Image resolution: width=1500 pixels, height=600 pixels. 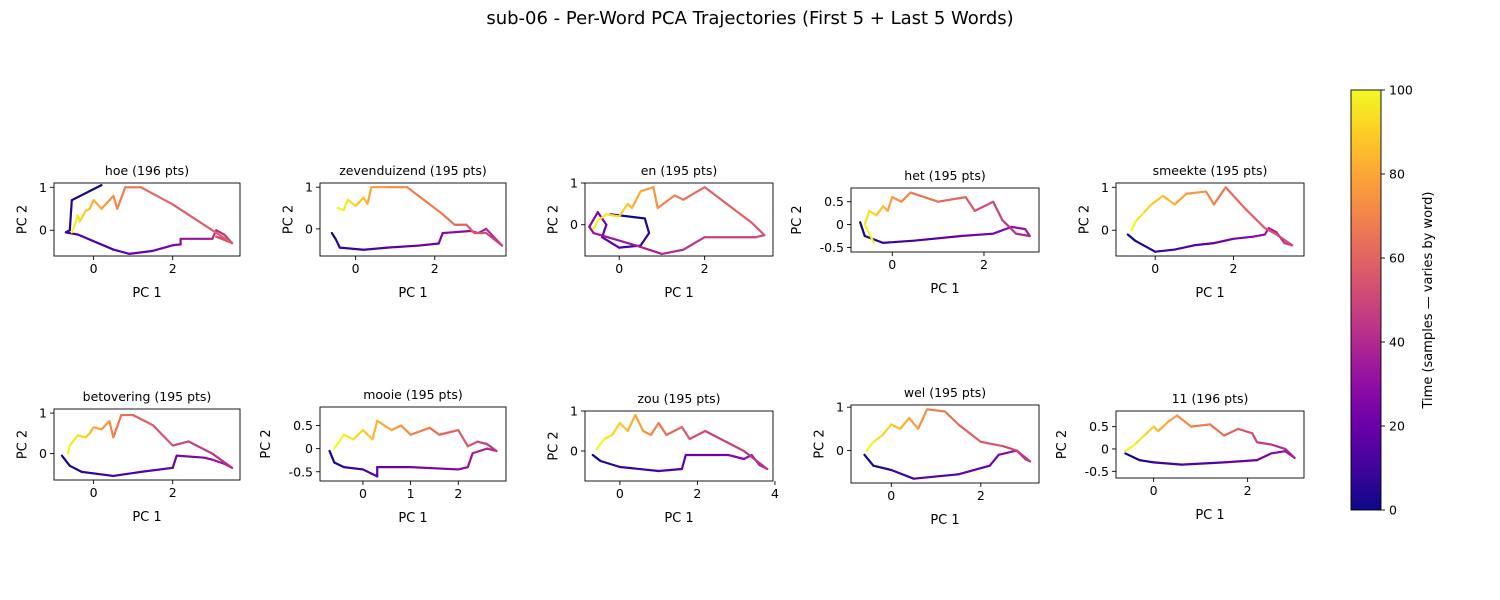 What do you see at coordinates (413, 170) in the screenshot?
I see `subplot-title: zevenduizend (195 pts)` at bounding box center [413, 170].